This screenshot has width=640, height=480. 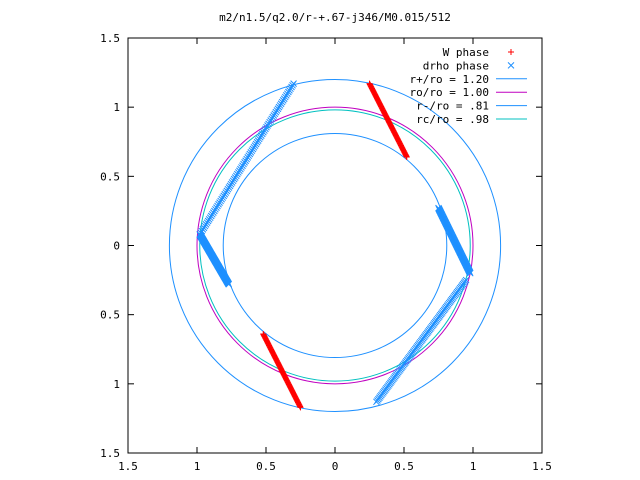 What do you see at coordinates (456, 65) in the screenshot?
I see `legend-label: drho phase` at bounding box center [456, 65].